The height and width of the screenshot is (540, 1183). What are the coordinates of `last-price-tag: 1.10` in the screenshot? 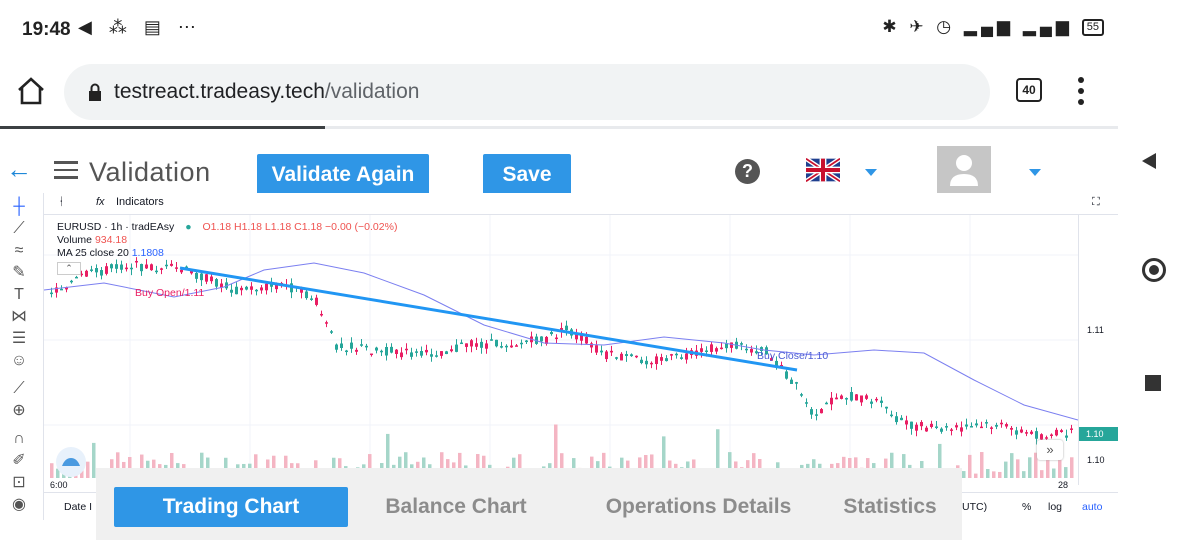 It's located at (1099, 434).